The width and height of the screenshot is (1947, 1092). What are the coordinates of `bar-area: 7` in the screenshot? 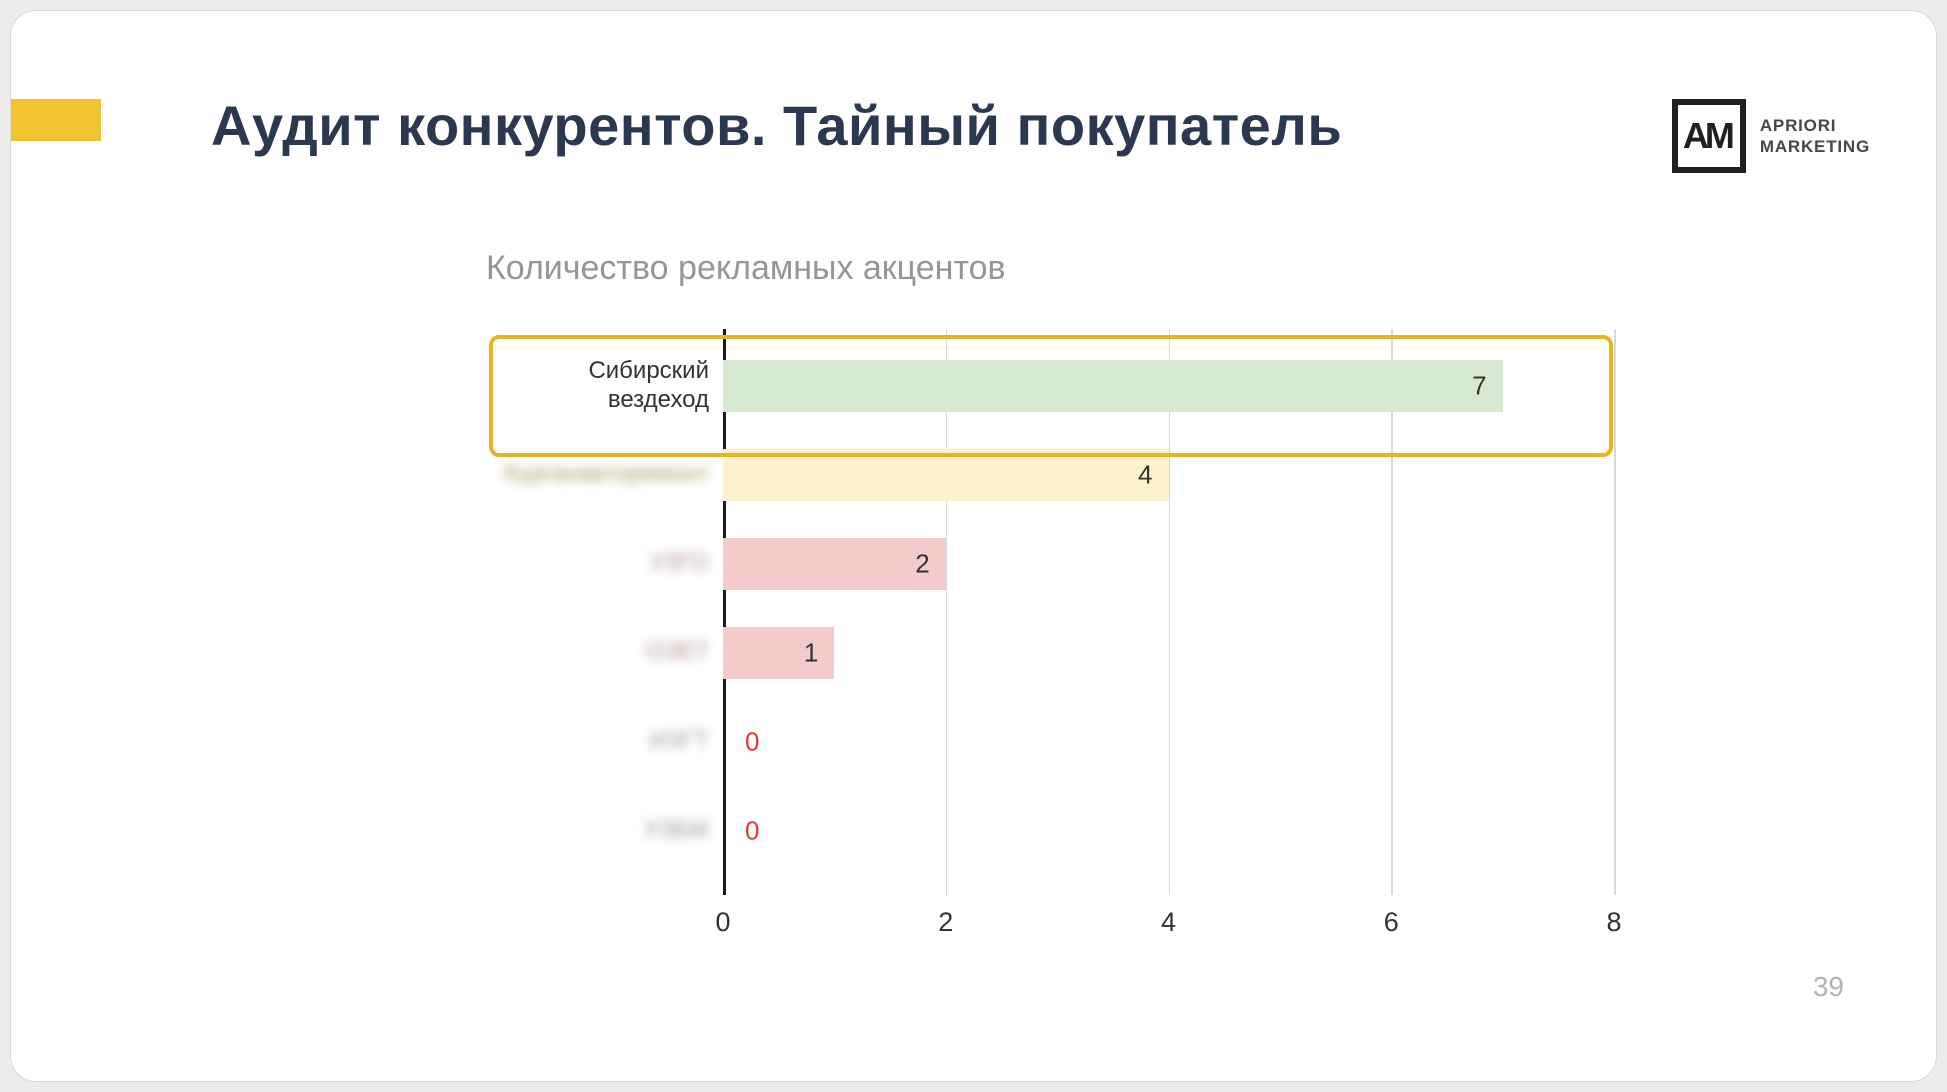 It's located at (1051, 396).